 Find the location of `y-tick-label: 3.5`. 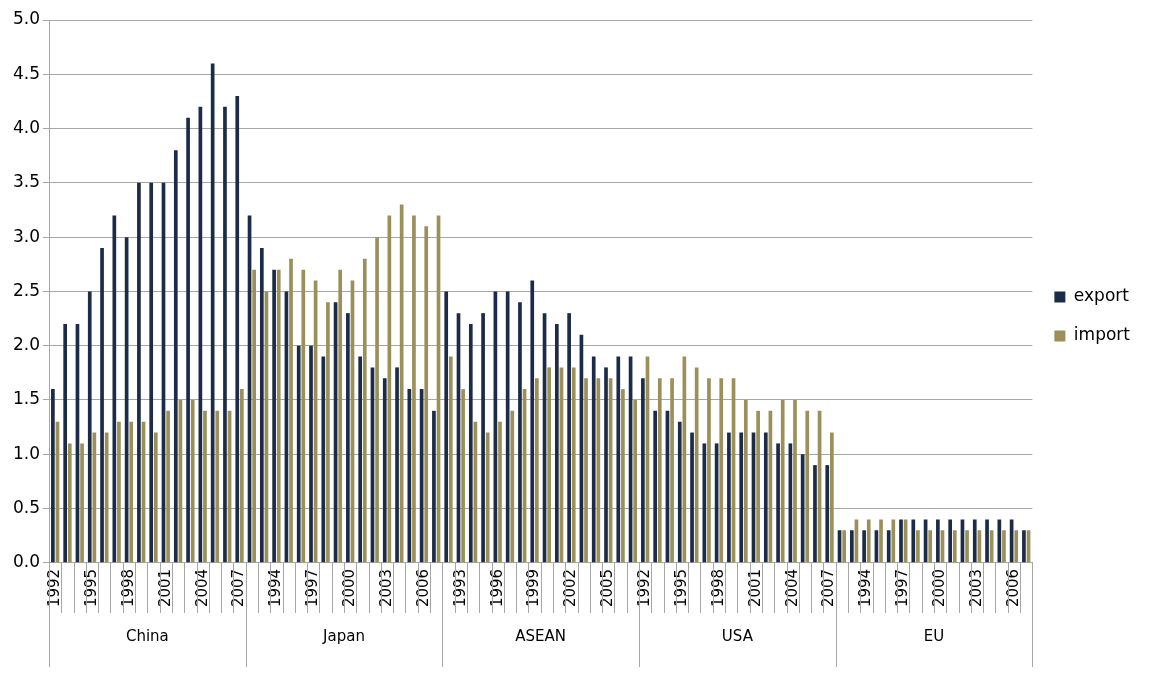

y-tick-label: 3.5 is located at coordinates (26, 181).